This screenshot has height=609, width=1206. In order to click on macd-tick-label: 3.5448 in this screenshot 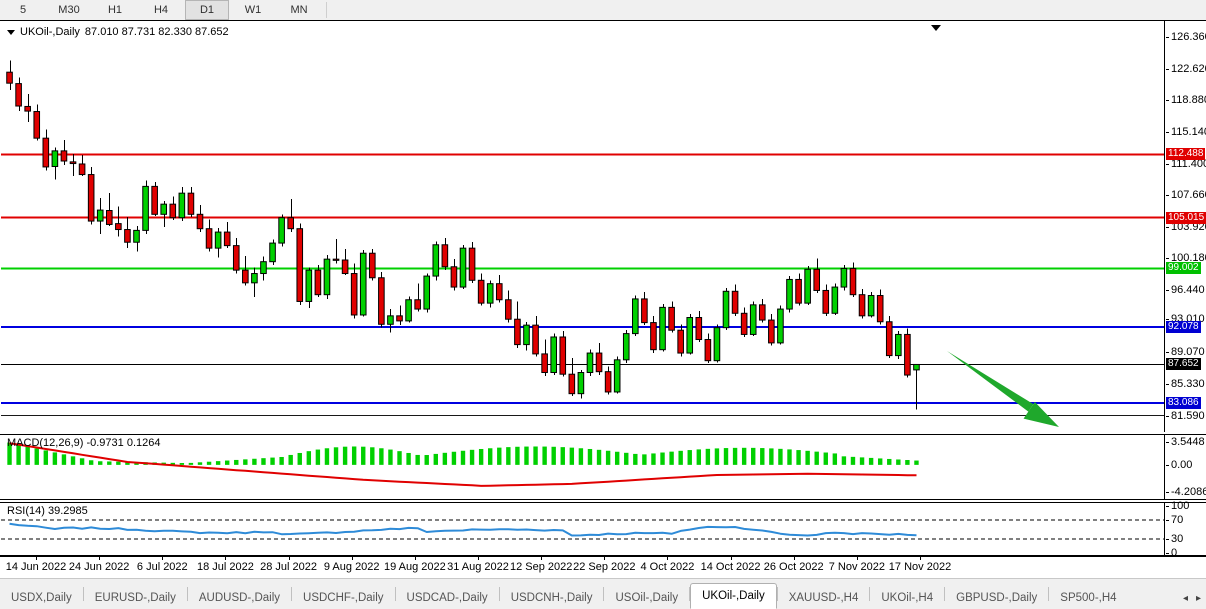, I will do `click(1185, 441)`.